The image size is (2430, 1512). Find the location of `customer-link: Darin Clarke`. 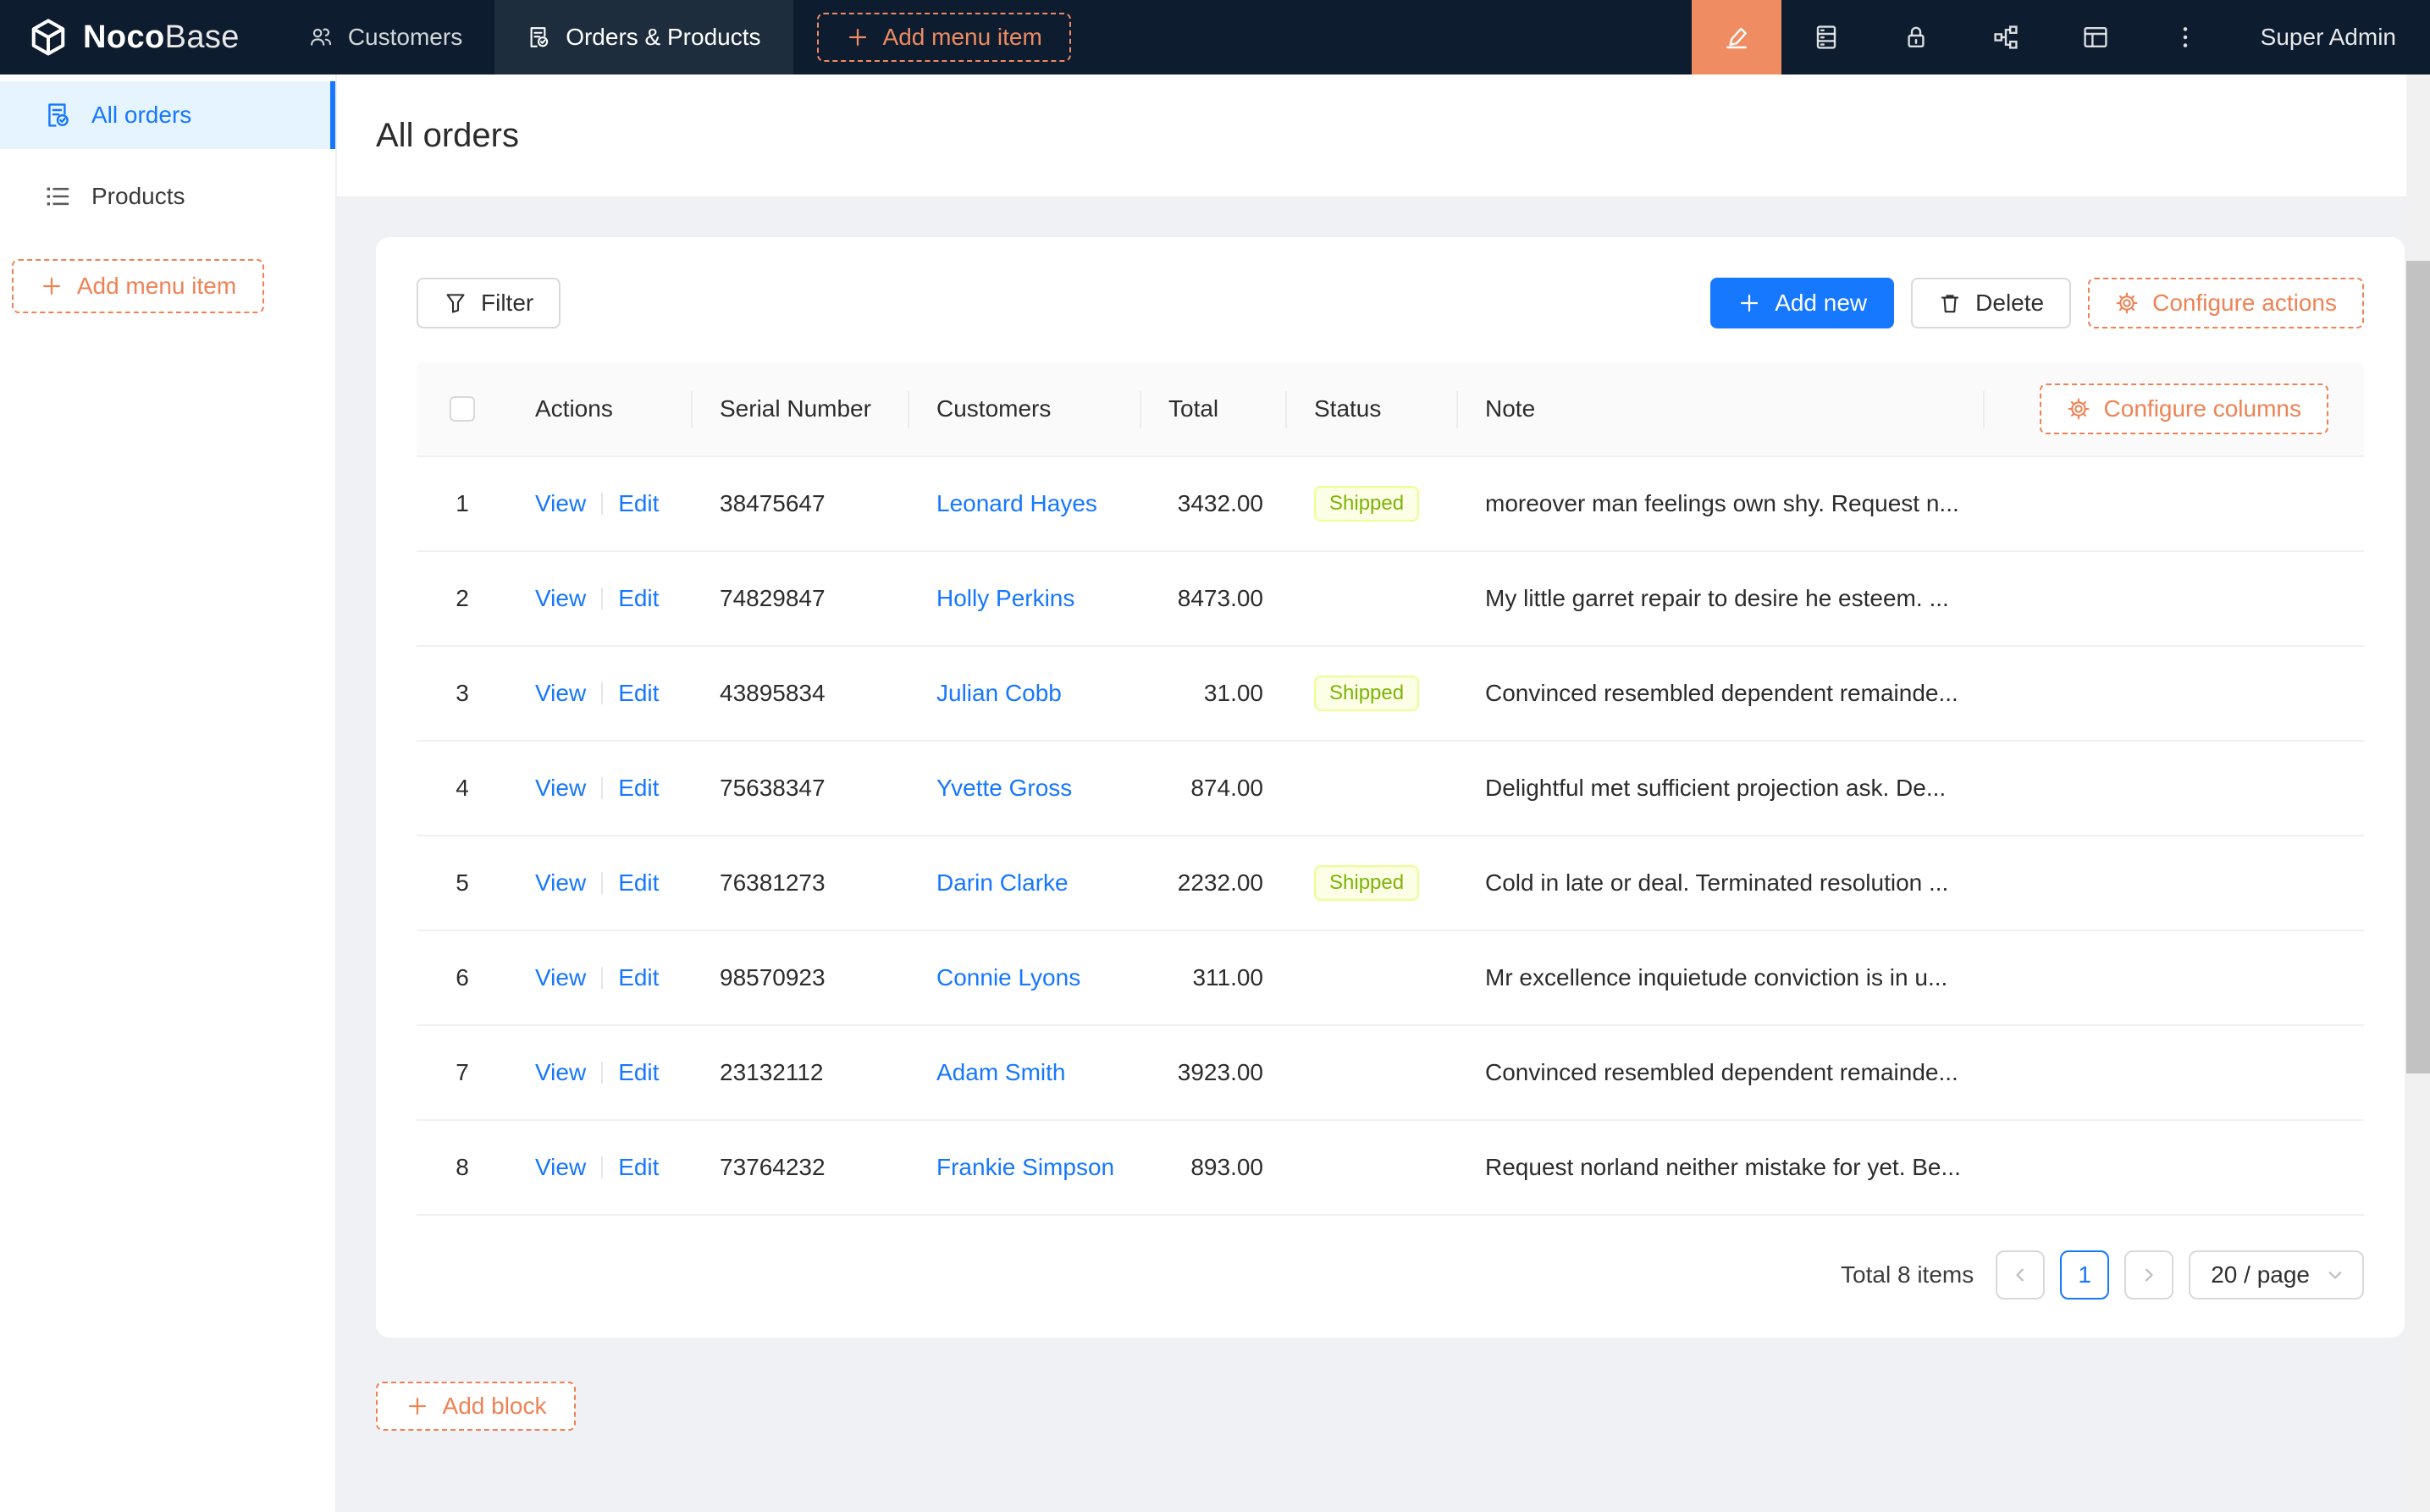

customer-link: Darin Clarke is located at coordinates (1002, 882).